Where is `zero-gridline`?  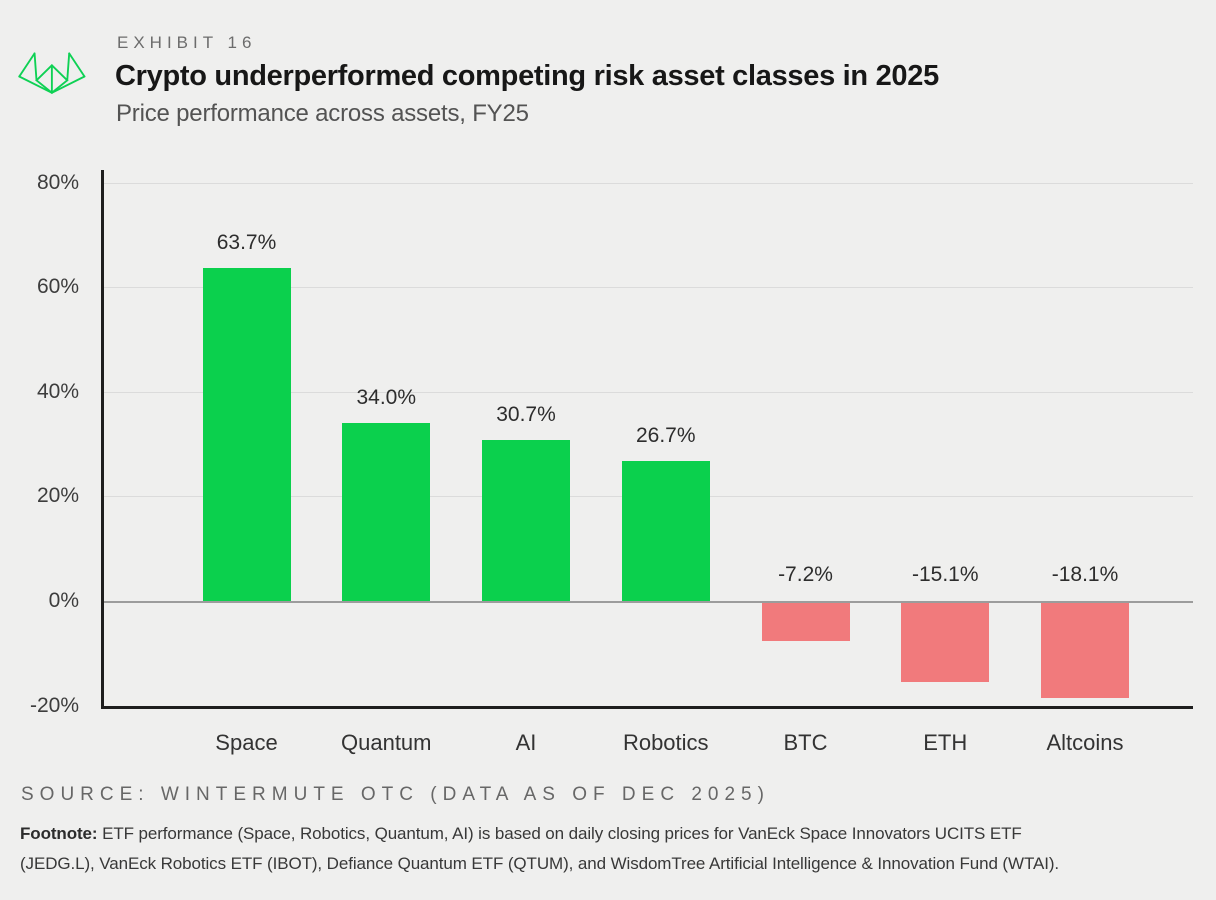
zero-gridline is located at coordinates (647, 602).